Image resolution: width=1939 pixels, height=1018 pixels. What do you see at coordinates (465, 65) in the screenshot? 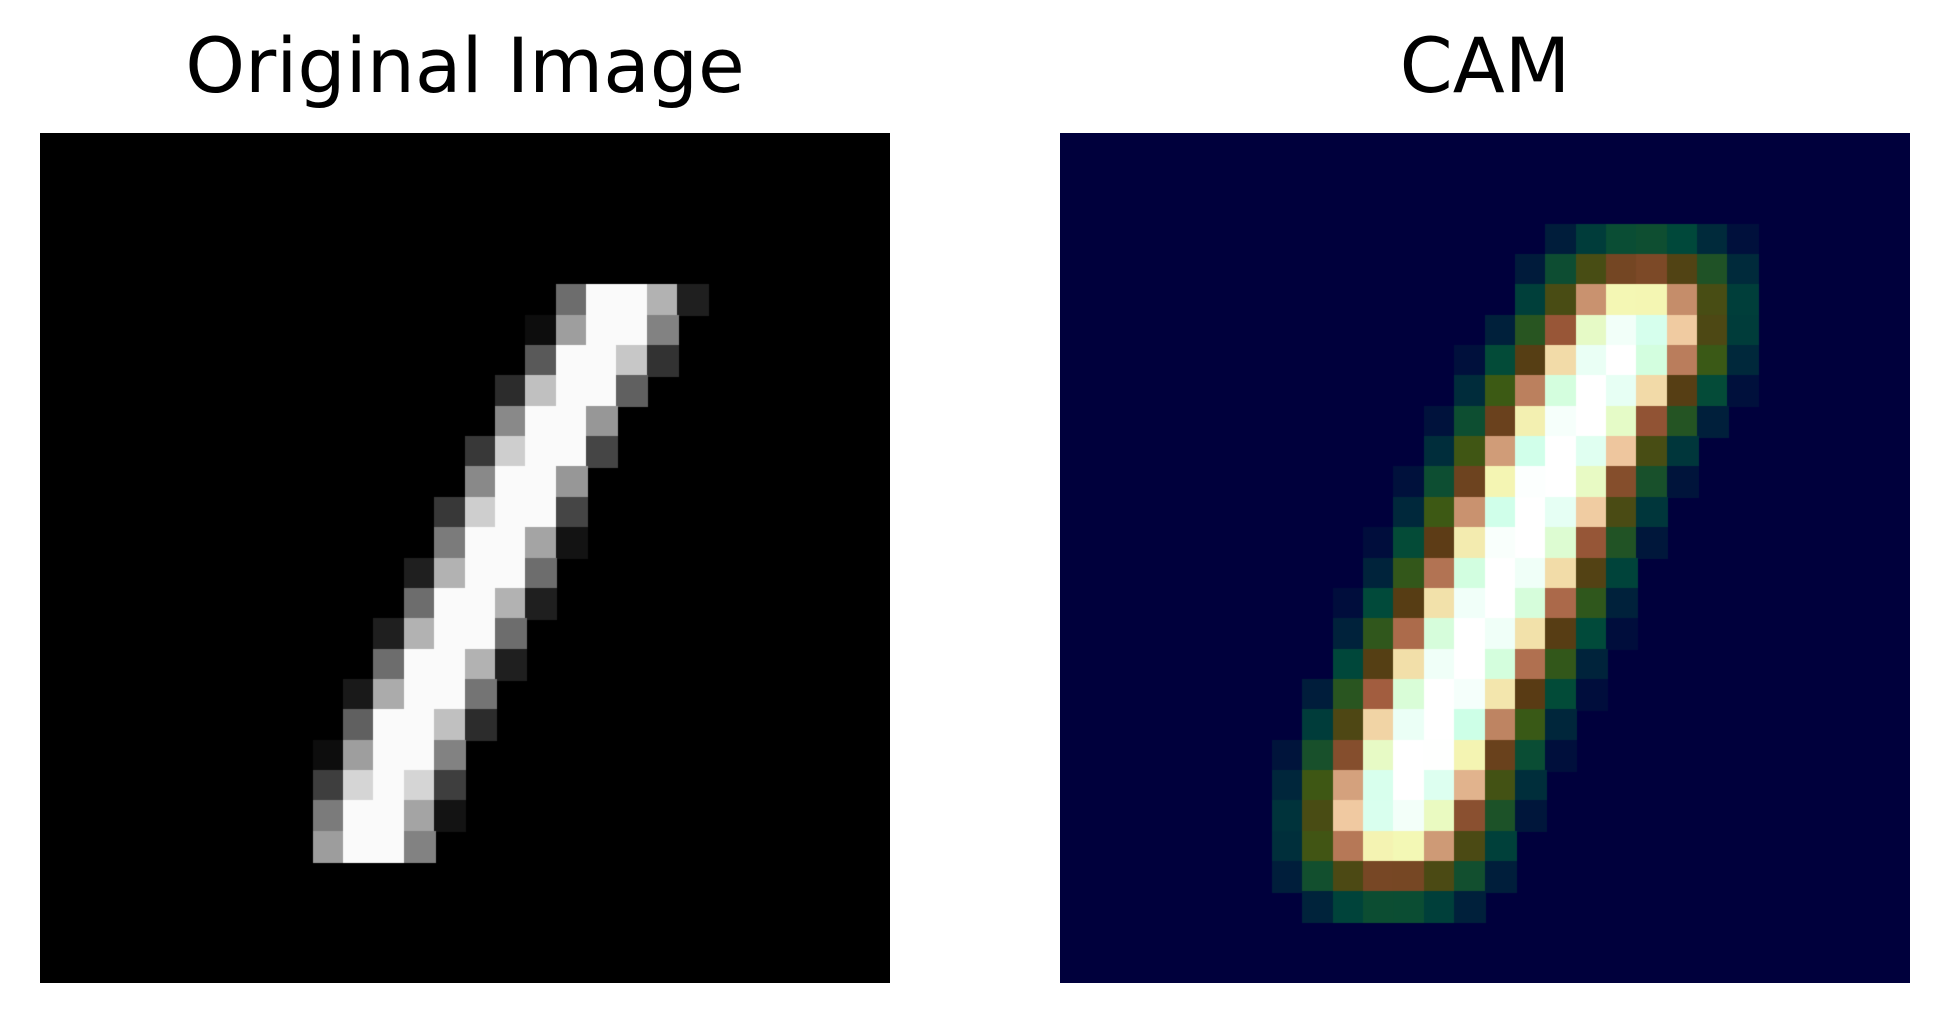
I see `original-image-title: Original Image` at bounding box center [465, 65].